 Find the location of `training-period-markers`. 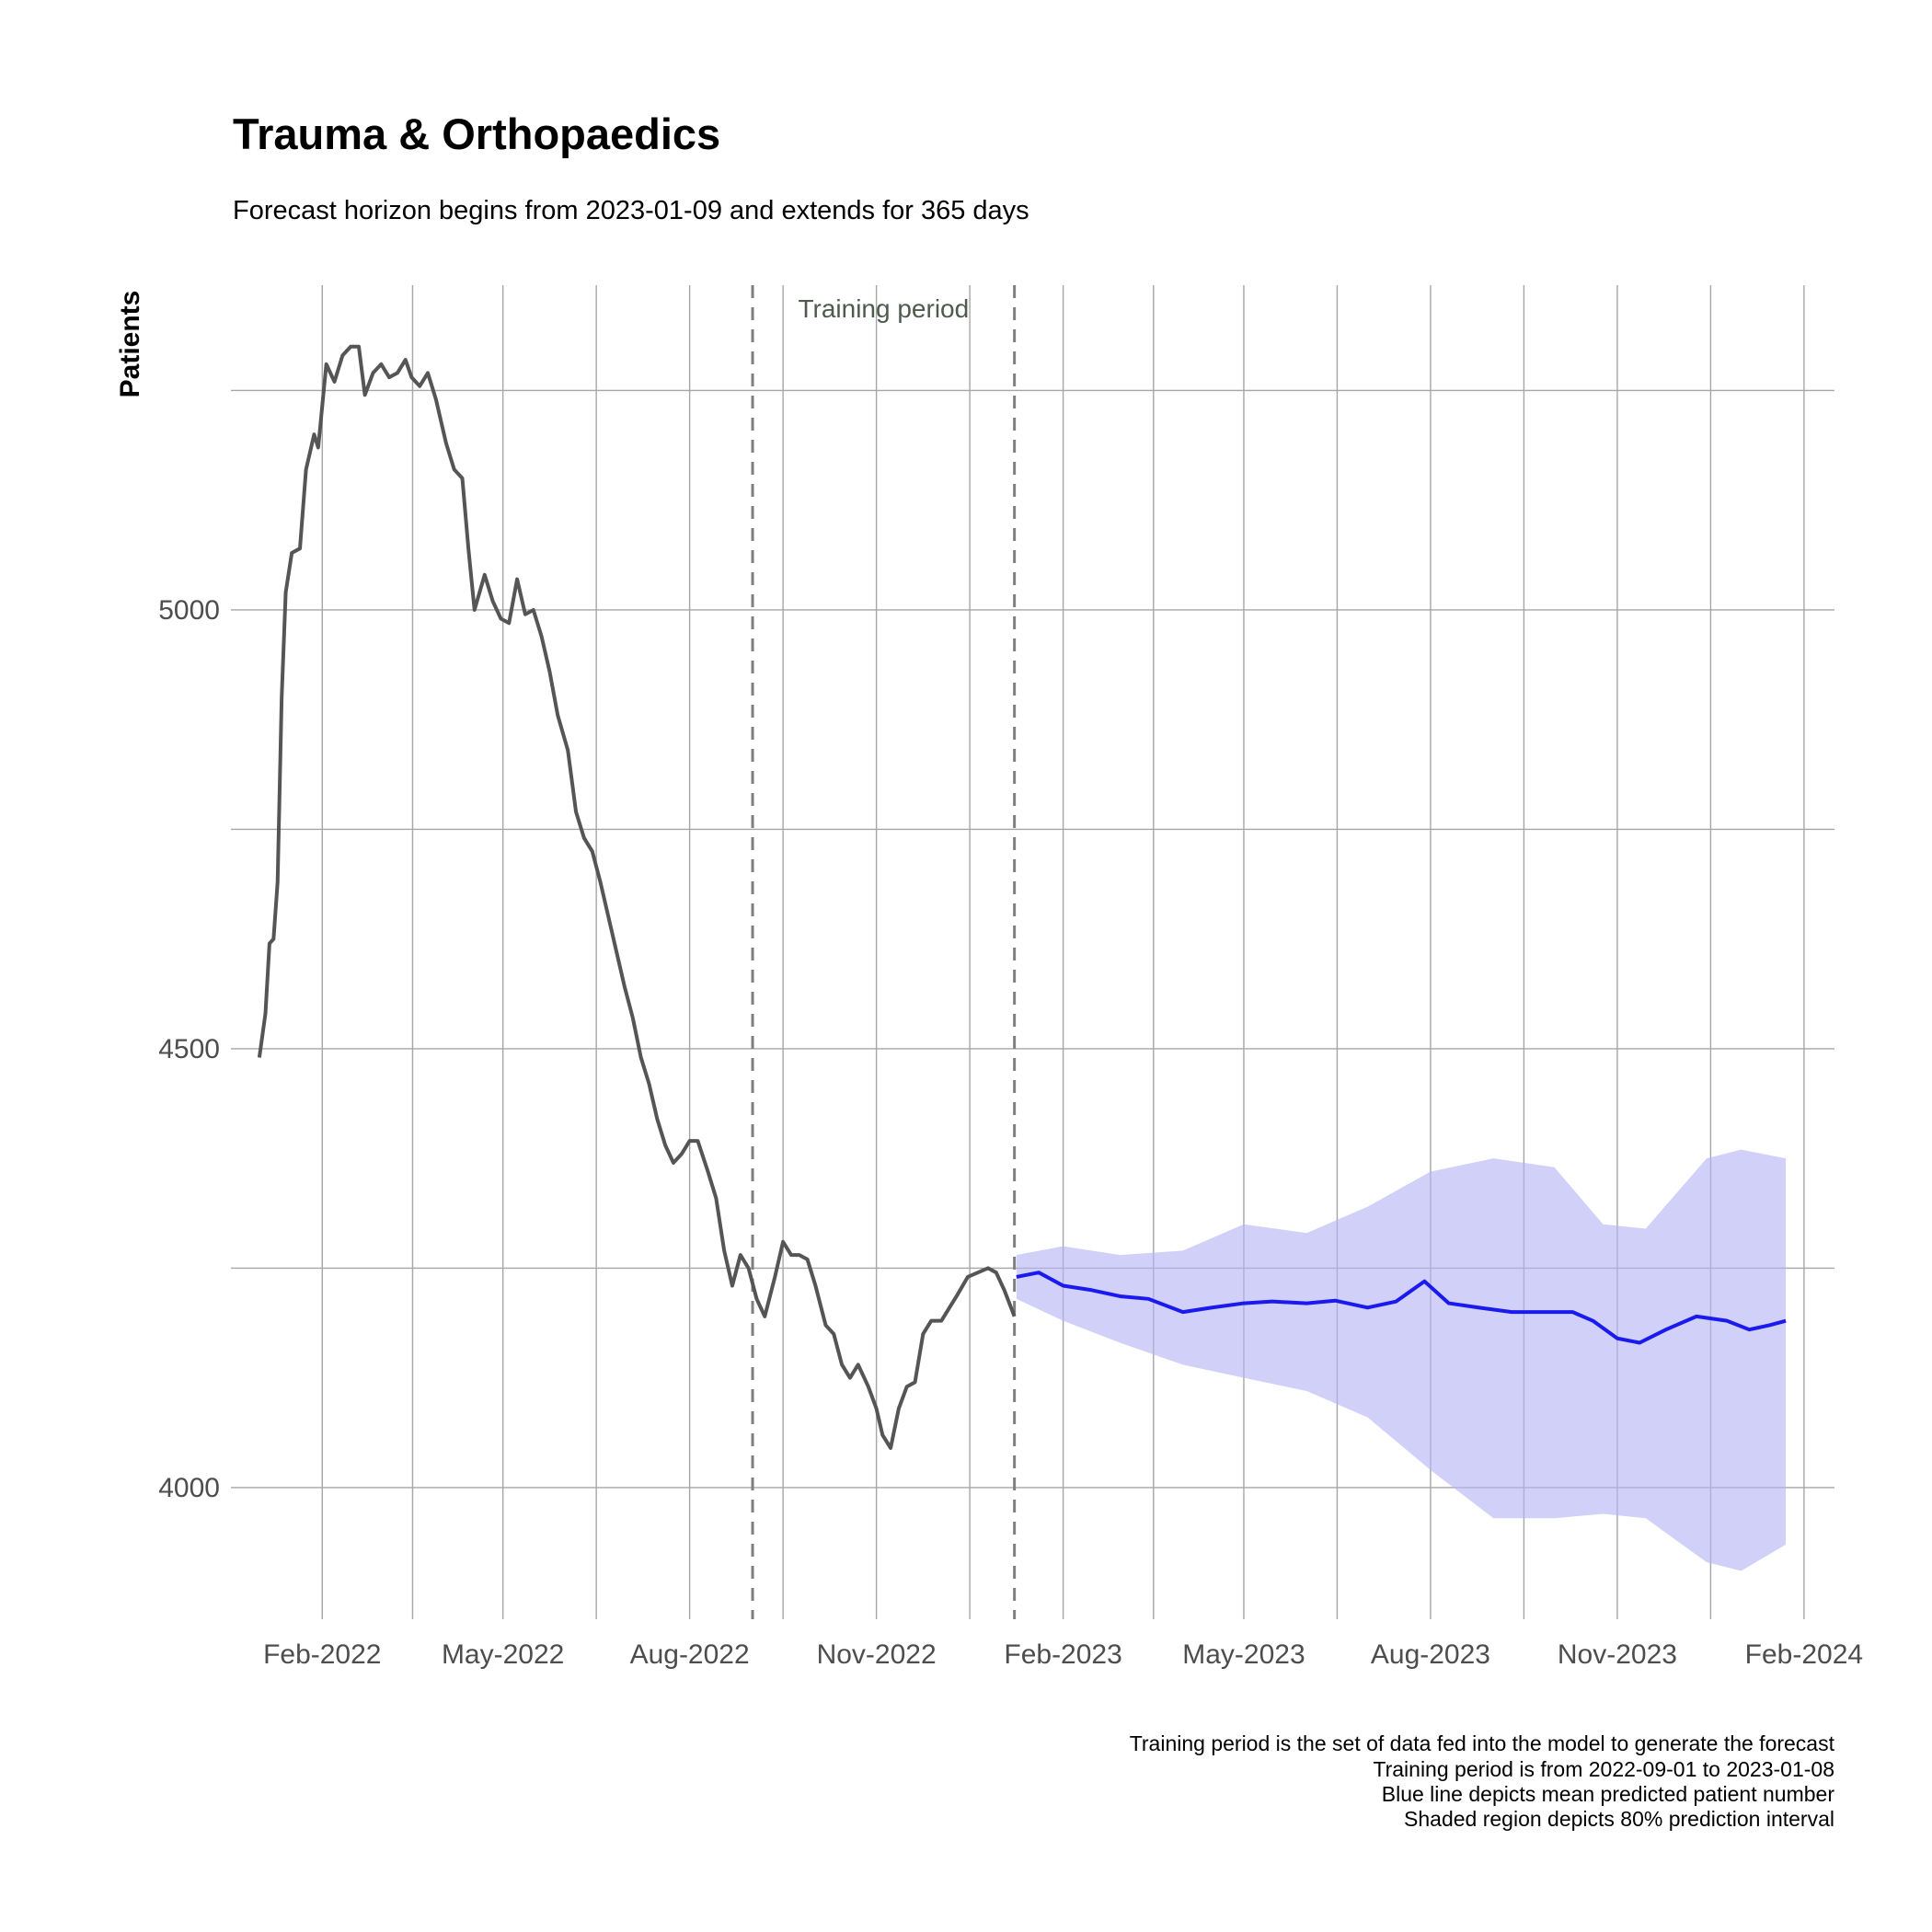

training-period-markers is located at coordinates (884, 952).